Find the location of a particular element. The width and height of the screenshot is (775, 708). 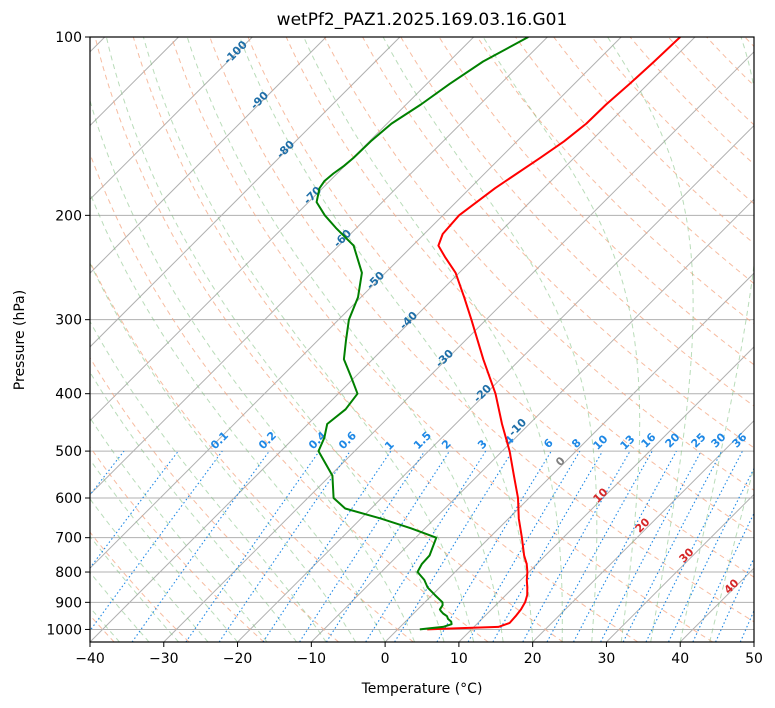

y-tick-label: 300 is located at coordinates (68, 321).